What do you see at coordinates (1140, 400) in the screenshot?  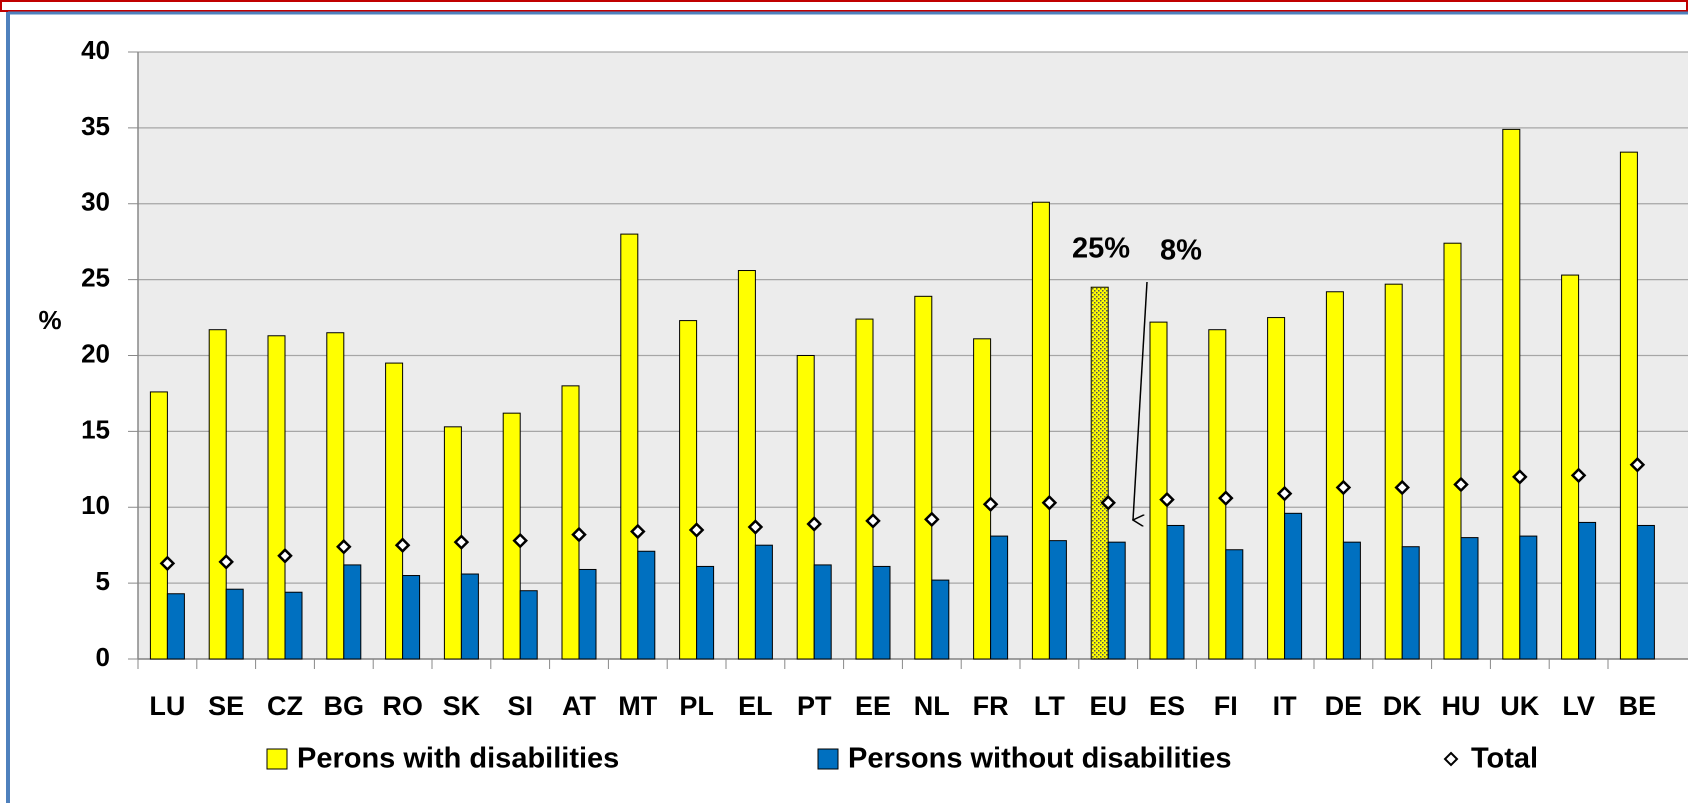 I see `annotation-arrow` at bounding box center [1140, 400].